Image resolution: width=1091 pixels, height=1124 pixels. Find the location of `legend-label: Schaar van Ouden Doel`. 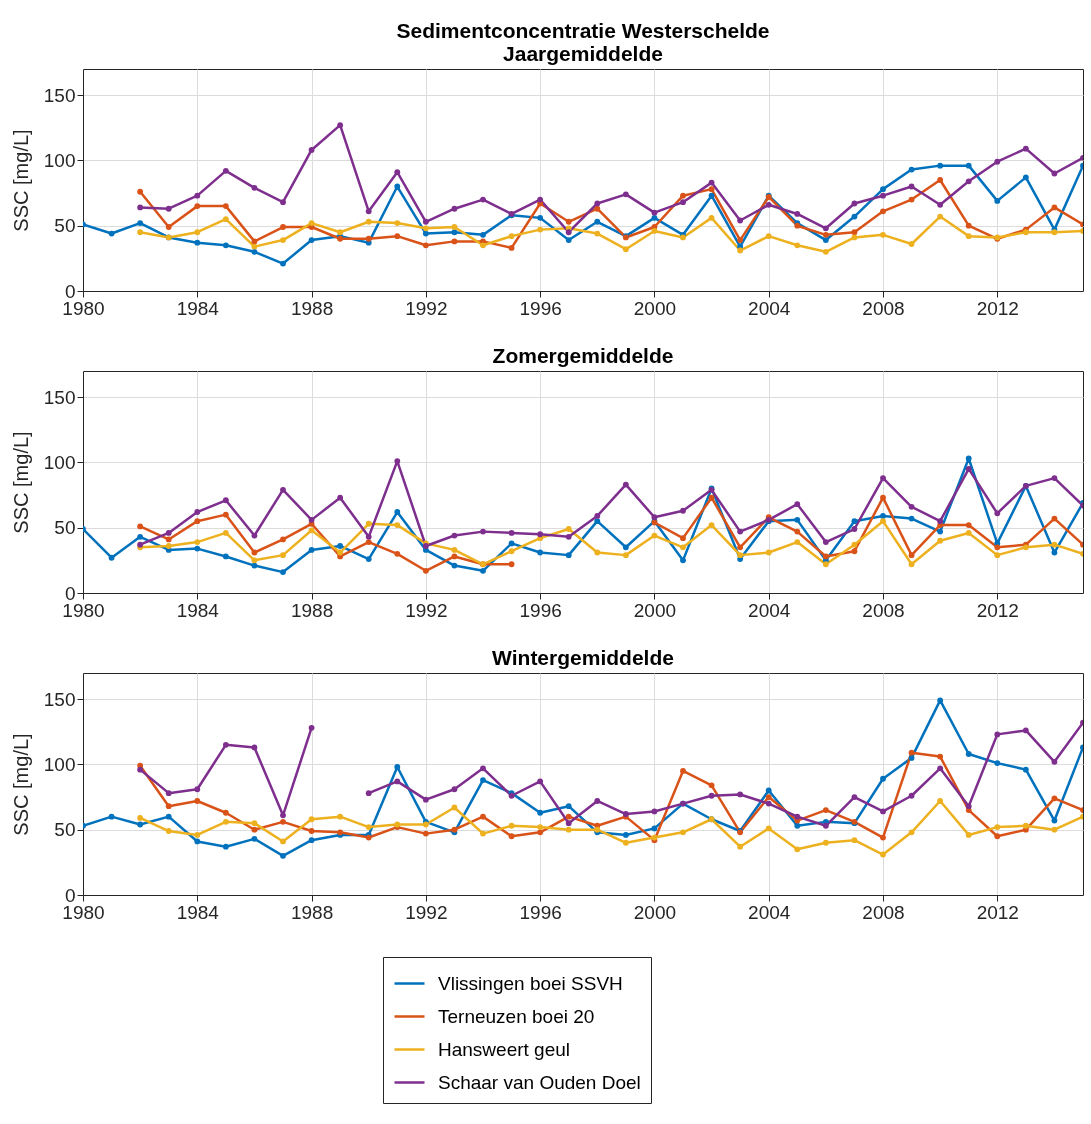

legend-label: Schaar van Ouden Doel is located at coordinates (539, 1082).